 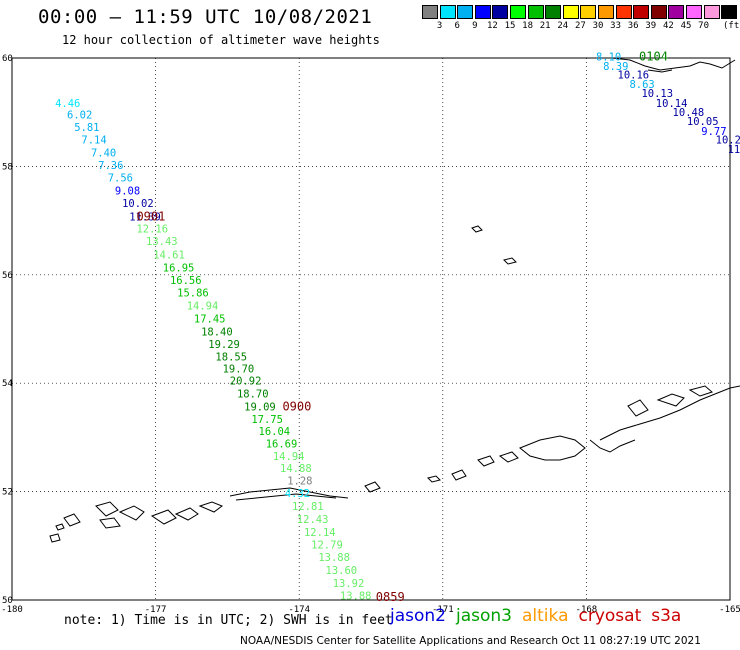 What do you see at coordinates (545, 26) in the screenshot?
I see `legend-tick-label: 21` at bounding box center [545, 26].